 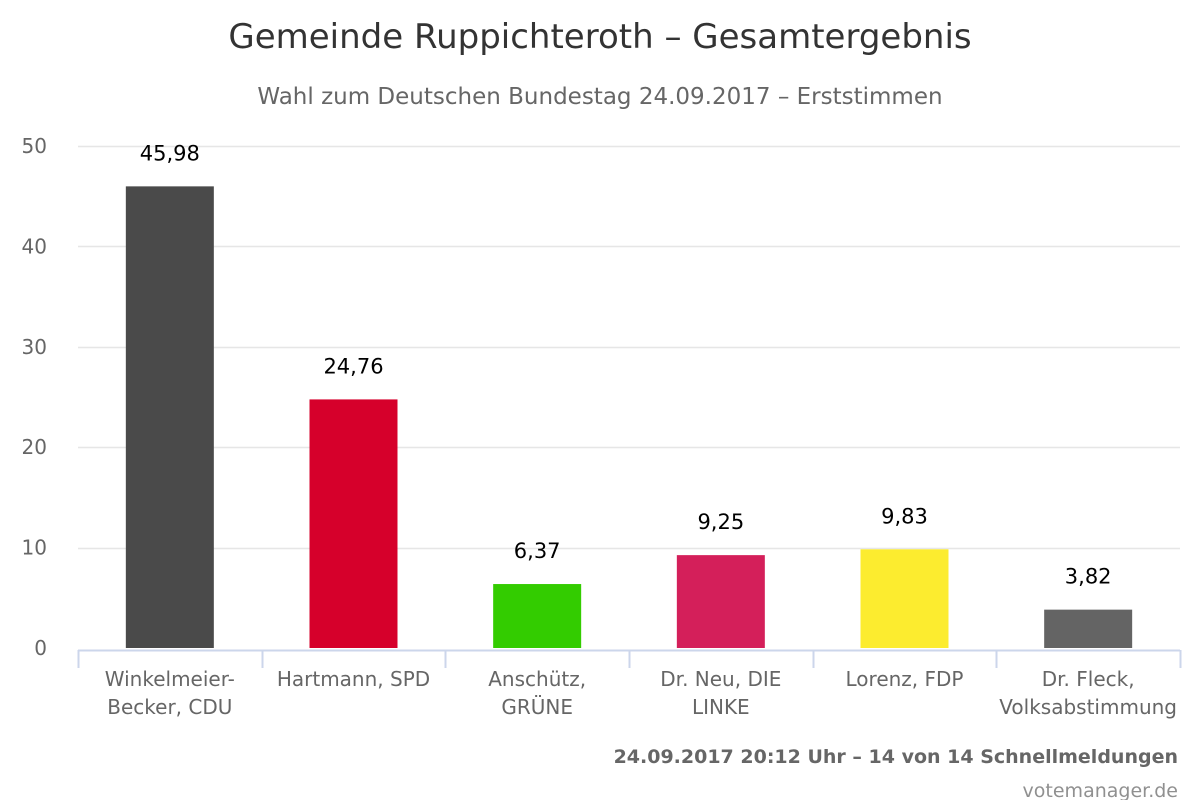 I want to click on x-tick-label: Hartmann, SPD, so click(x=353, y=679).